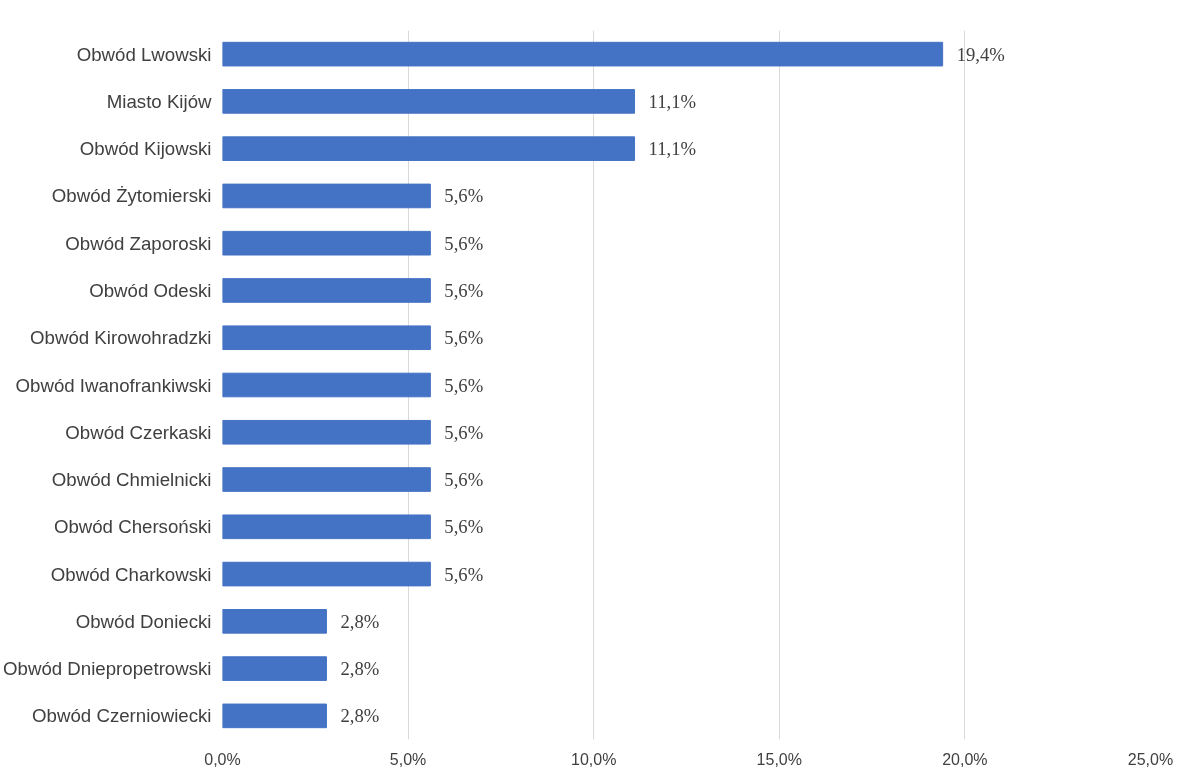 The width and height of the screenshot is (1198, 780). What do you see at coordinates (122, 716) in the screenshot?
I see `y-tick-label: Obwód Czerniowiecki` at bounding box center [122, 716].